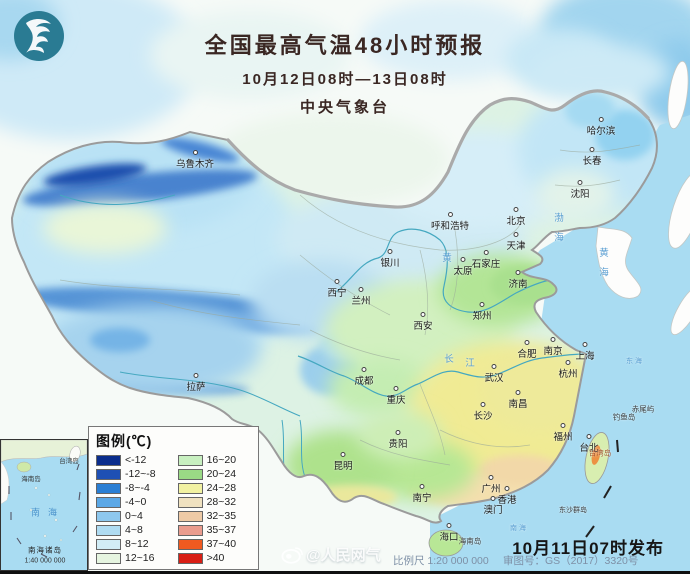  I want to click on legend-item: 16~20, so click(214, 460).